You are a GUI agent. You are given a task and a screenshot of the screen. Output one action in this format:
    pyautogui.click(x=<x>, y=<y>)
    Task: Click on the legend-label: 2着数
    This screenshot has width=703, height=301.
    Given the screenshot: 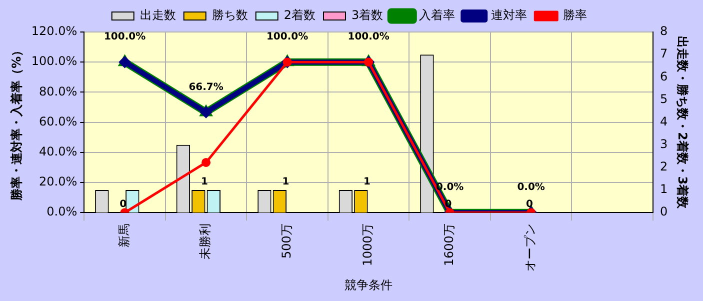 What is the action you would take?
    pyautogui.click(x=300, y=15)
    